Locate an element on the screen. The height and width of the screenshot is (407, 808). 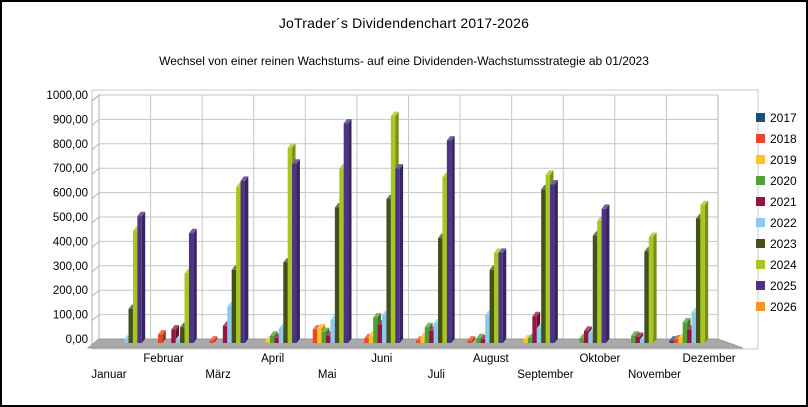
legend-item-2026: 2026 is located at coordinates (776, 306).